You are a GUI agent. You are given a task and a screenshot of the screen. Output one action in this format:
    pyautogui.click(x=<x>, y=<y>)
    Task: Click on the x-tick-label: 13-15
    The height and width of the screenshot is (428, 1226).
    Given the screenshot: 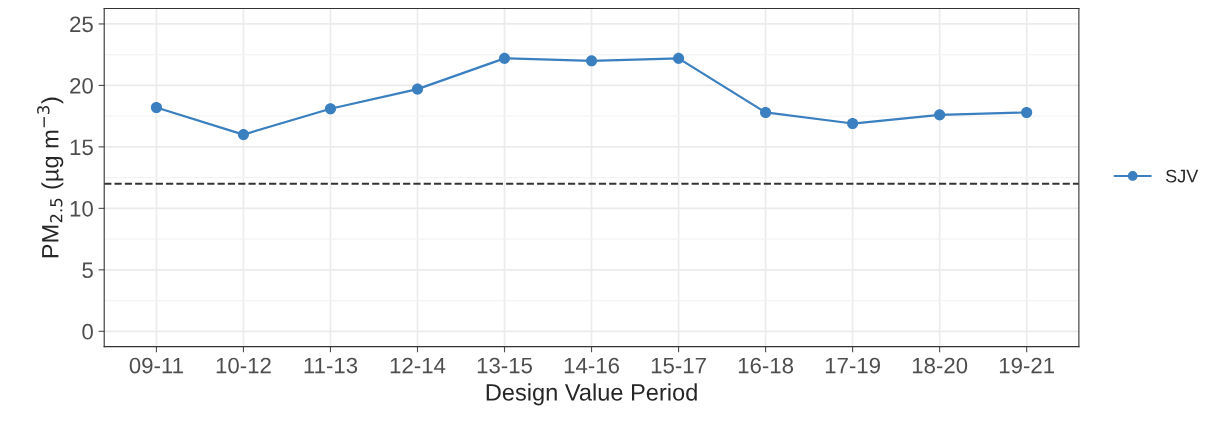 What is the action you would take?
    pyautogui.click(x=505, y=365)
    